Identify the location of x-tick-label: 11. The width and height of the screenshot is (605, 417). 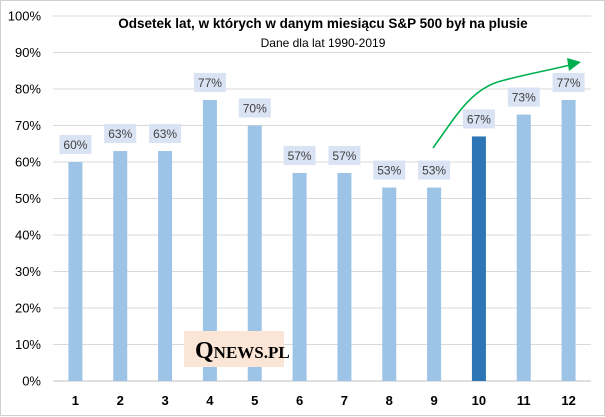
(524, 400).